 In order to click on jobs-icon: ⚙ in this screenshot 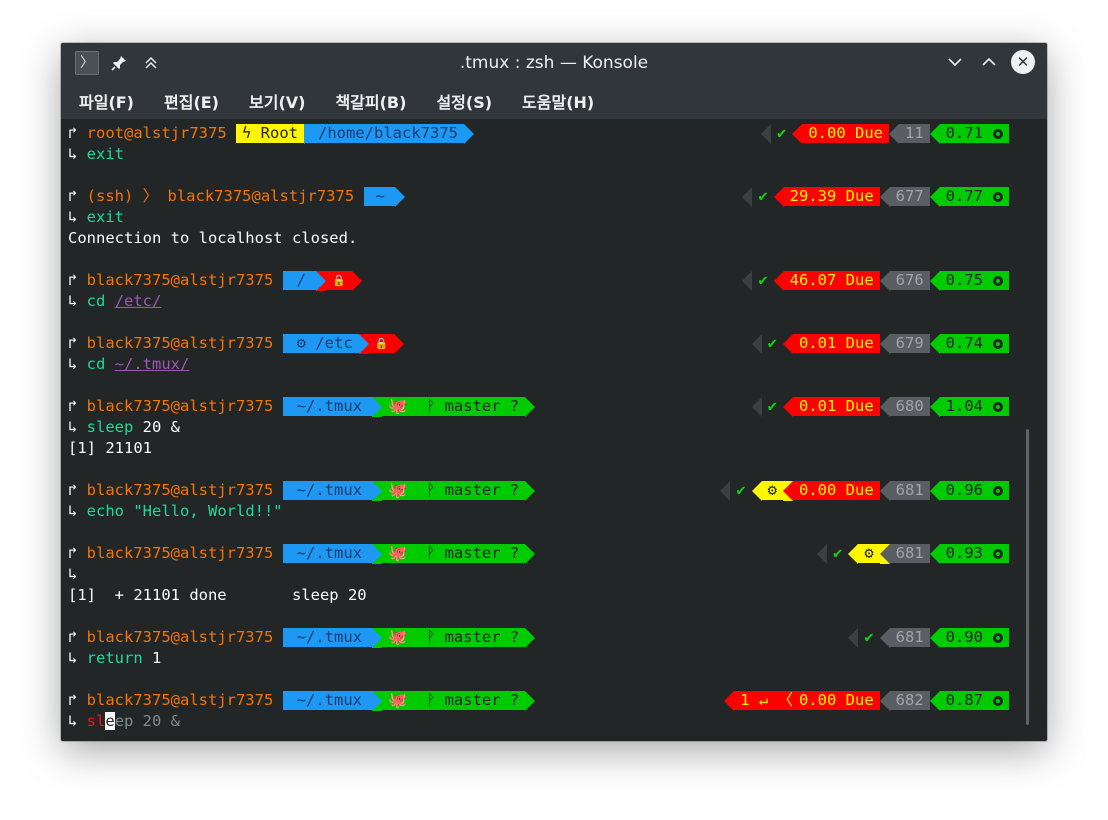, I will do `click(772, 490)`.